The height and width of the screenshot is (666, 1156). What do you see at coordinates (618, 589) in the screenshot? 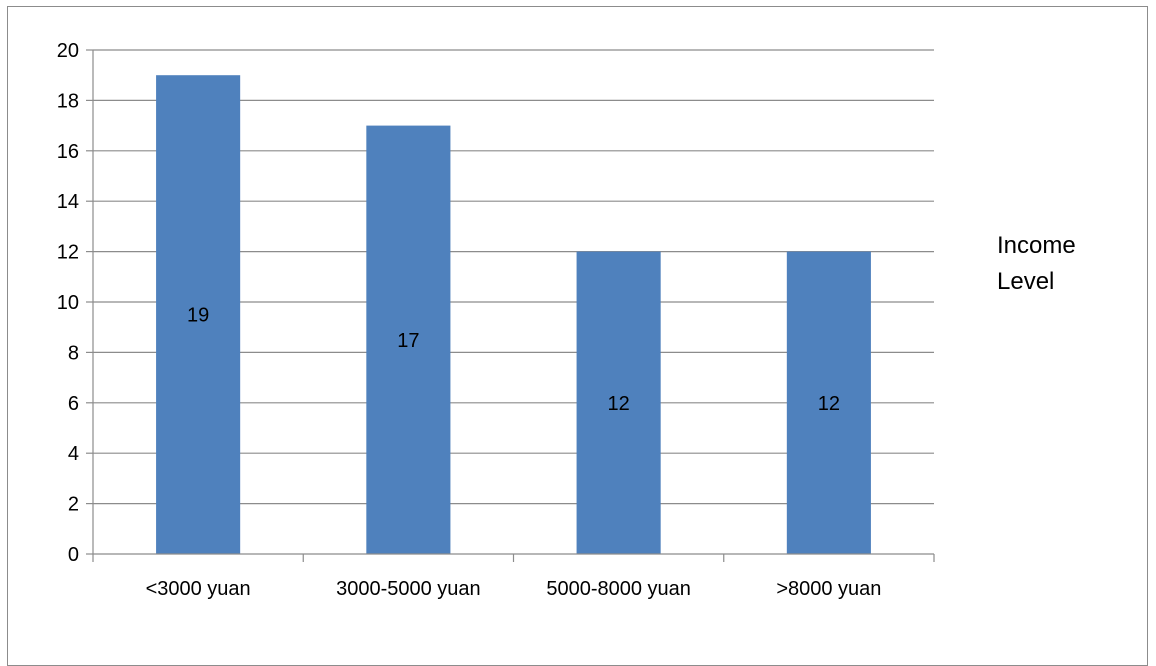
I see `x-category-label: 5000-8000 yuan` at bounding box center [618, 589].